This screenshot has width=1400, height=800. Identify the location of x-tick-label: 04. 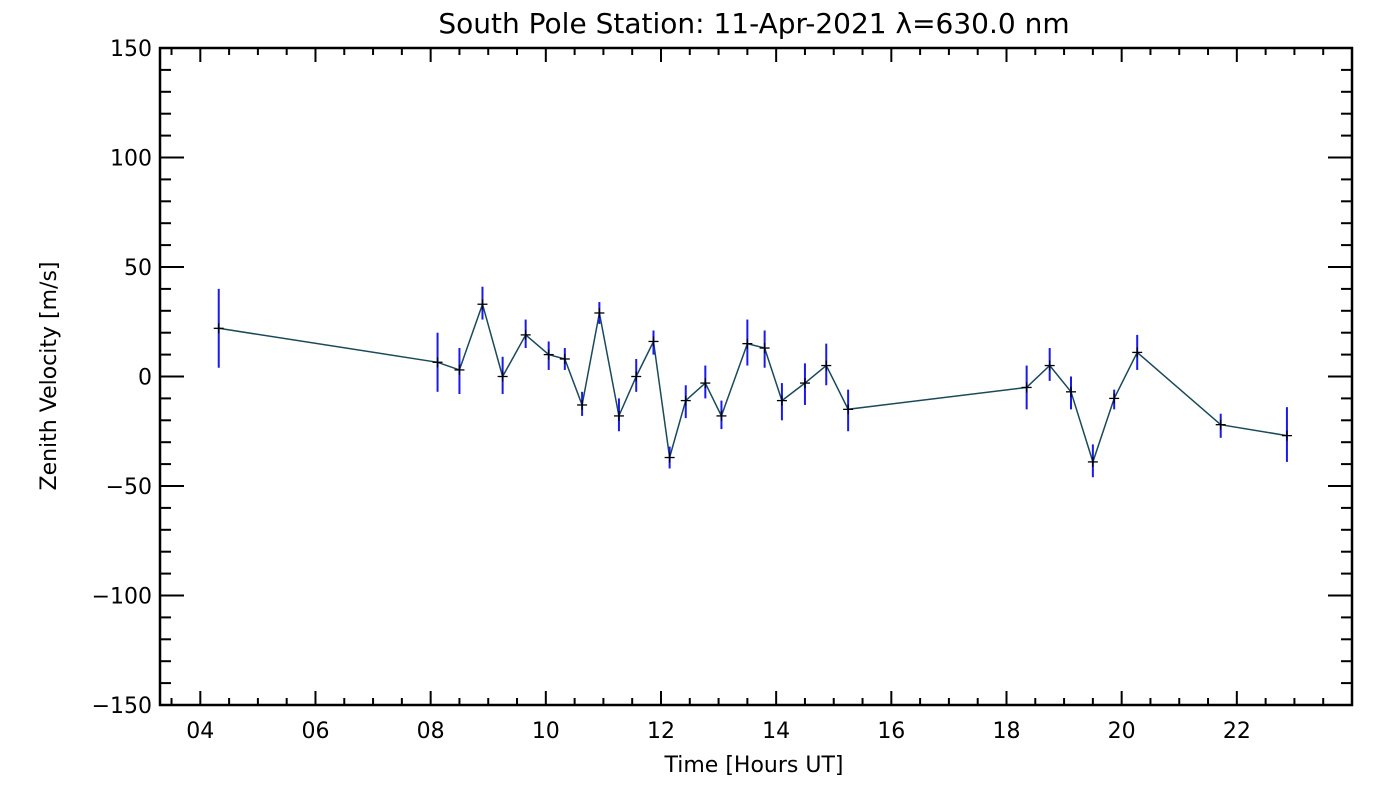
(200, 731).